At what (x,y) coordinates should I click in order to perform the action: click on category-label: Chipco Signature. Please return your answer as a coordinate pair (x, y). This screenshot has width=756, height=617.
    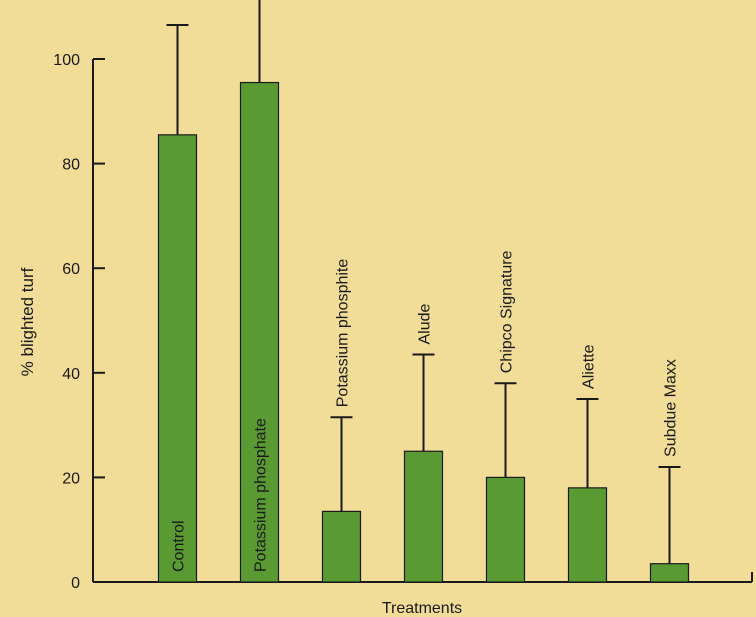
    Looking at the image, I should click on (507, 311).